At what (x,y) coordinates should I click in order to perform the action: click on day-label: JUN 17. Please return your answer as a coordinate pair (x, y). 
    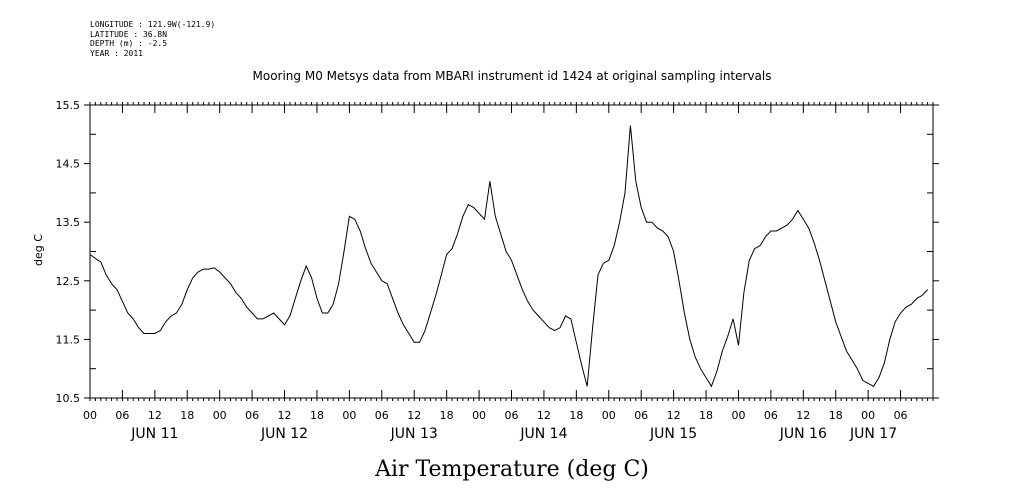
    Looking at the image, I should click on (873, 434).